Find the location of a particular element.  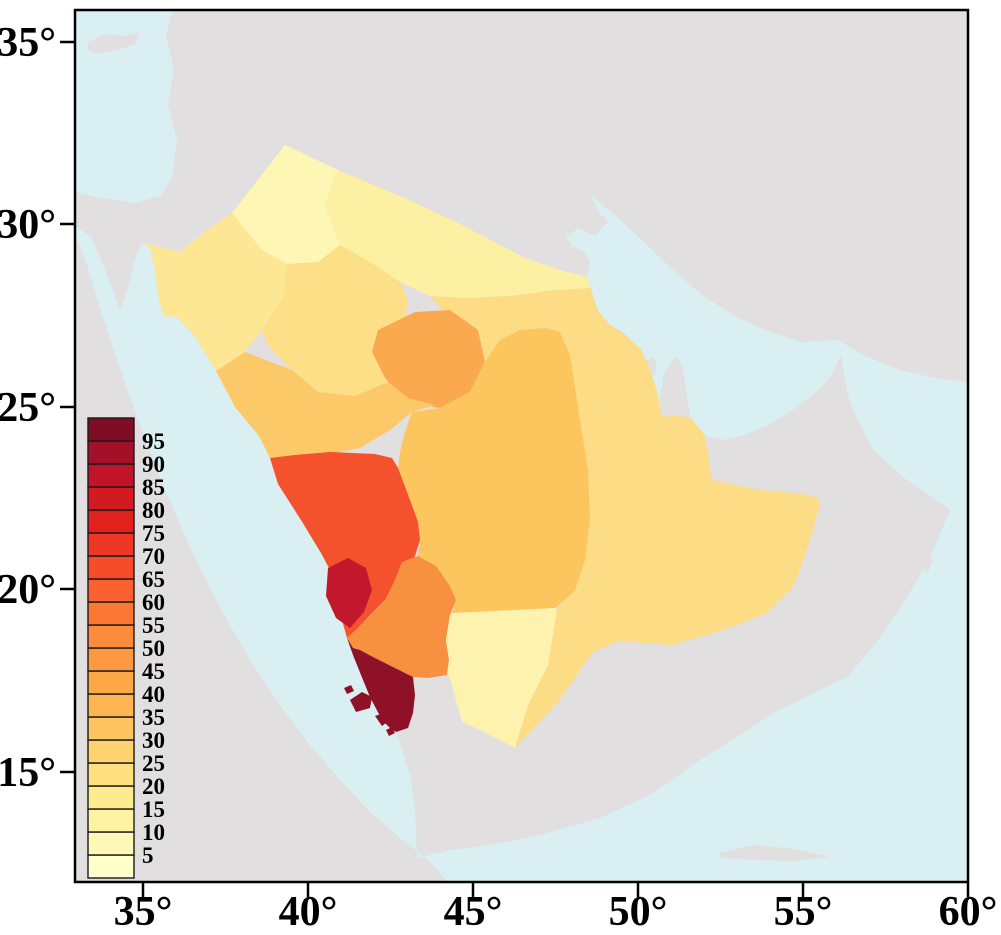

mediterranean-sea is located at coordinates (126, 106).